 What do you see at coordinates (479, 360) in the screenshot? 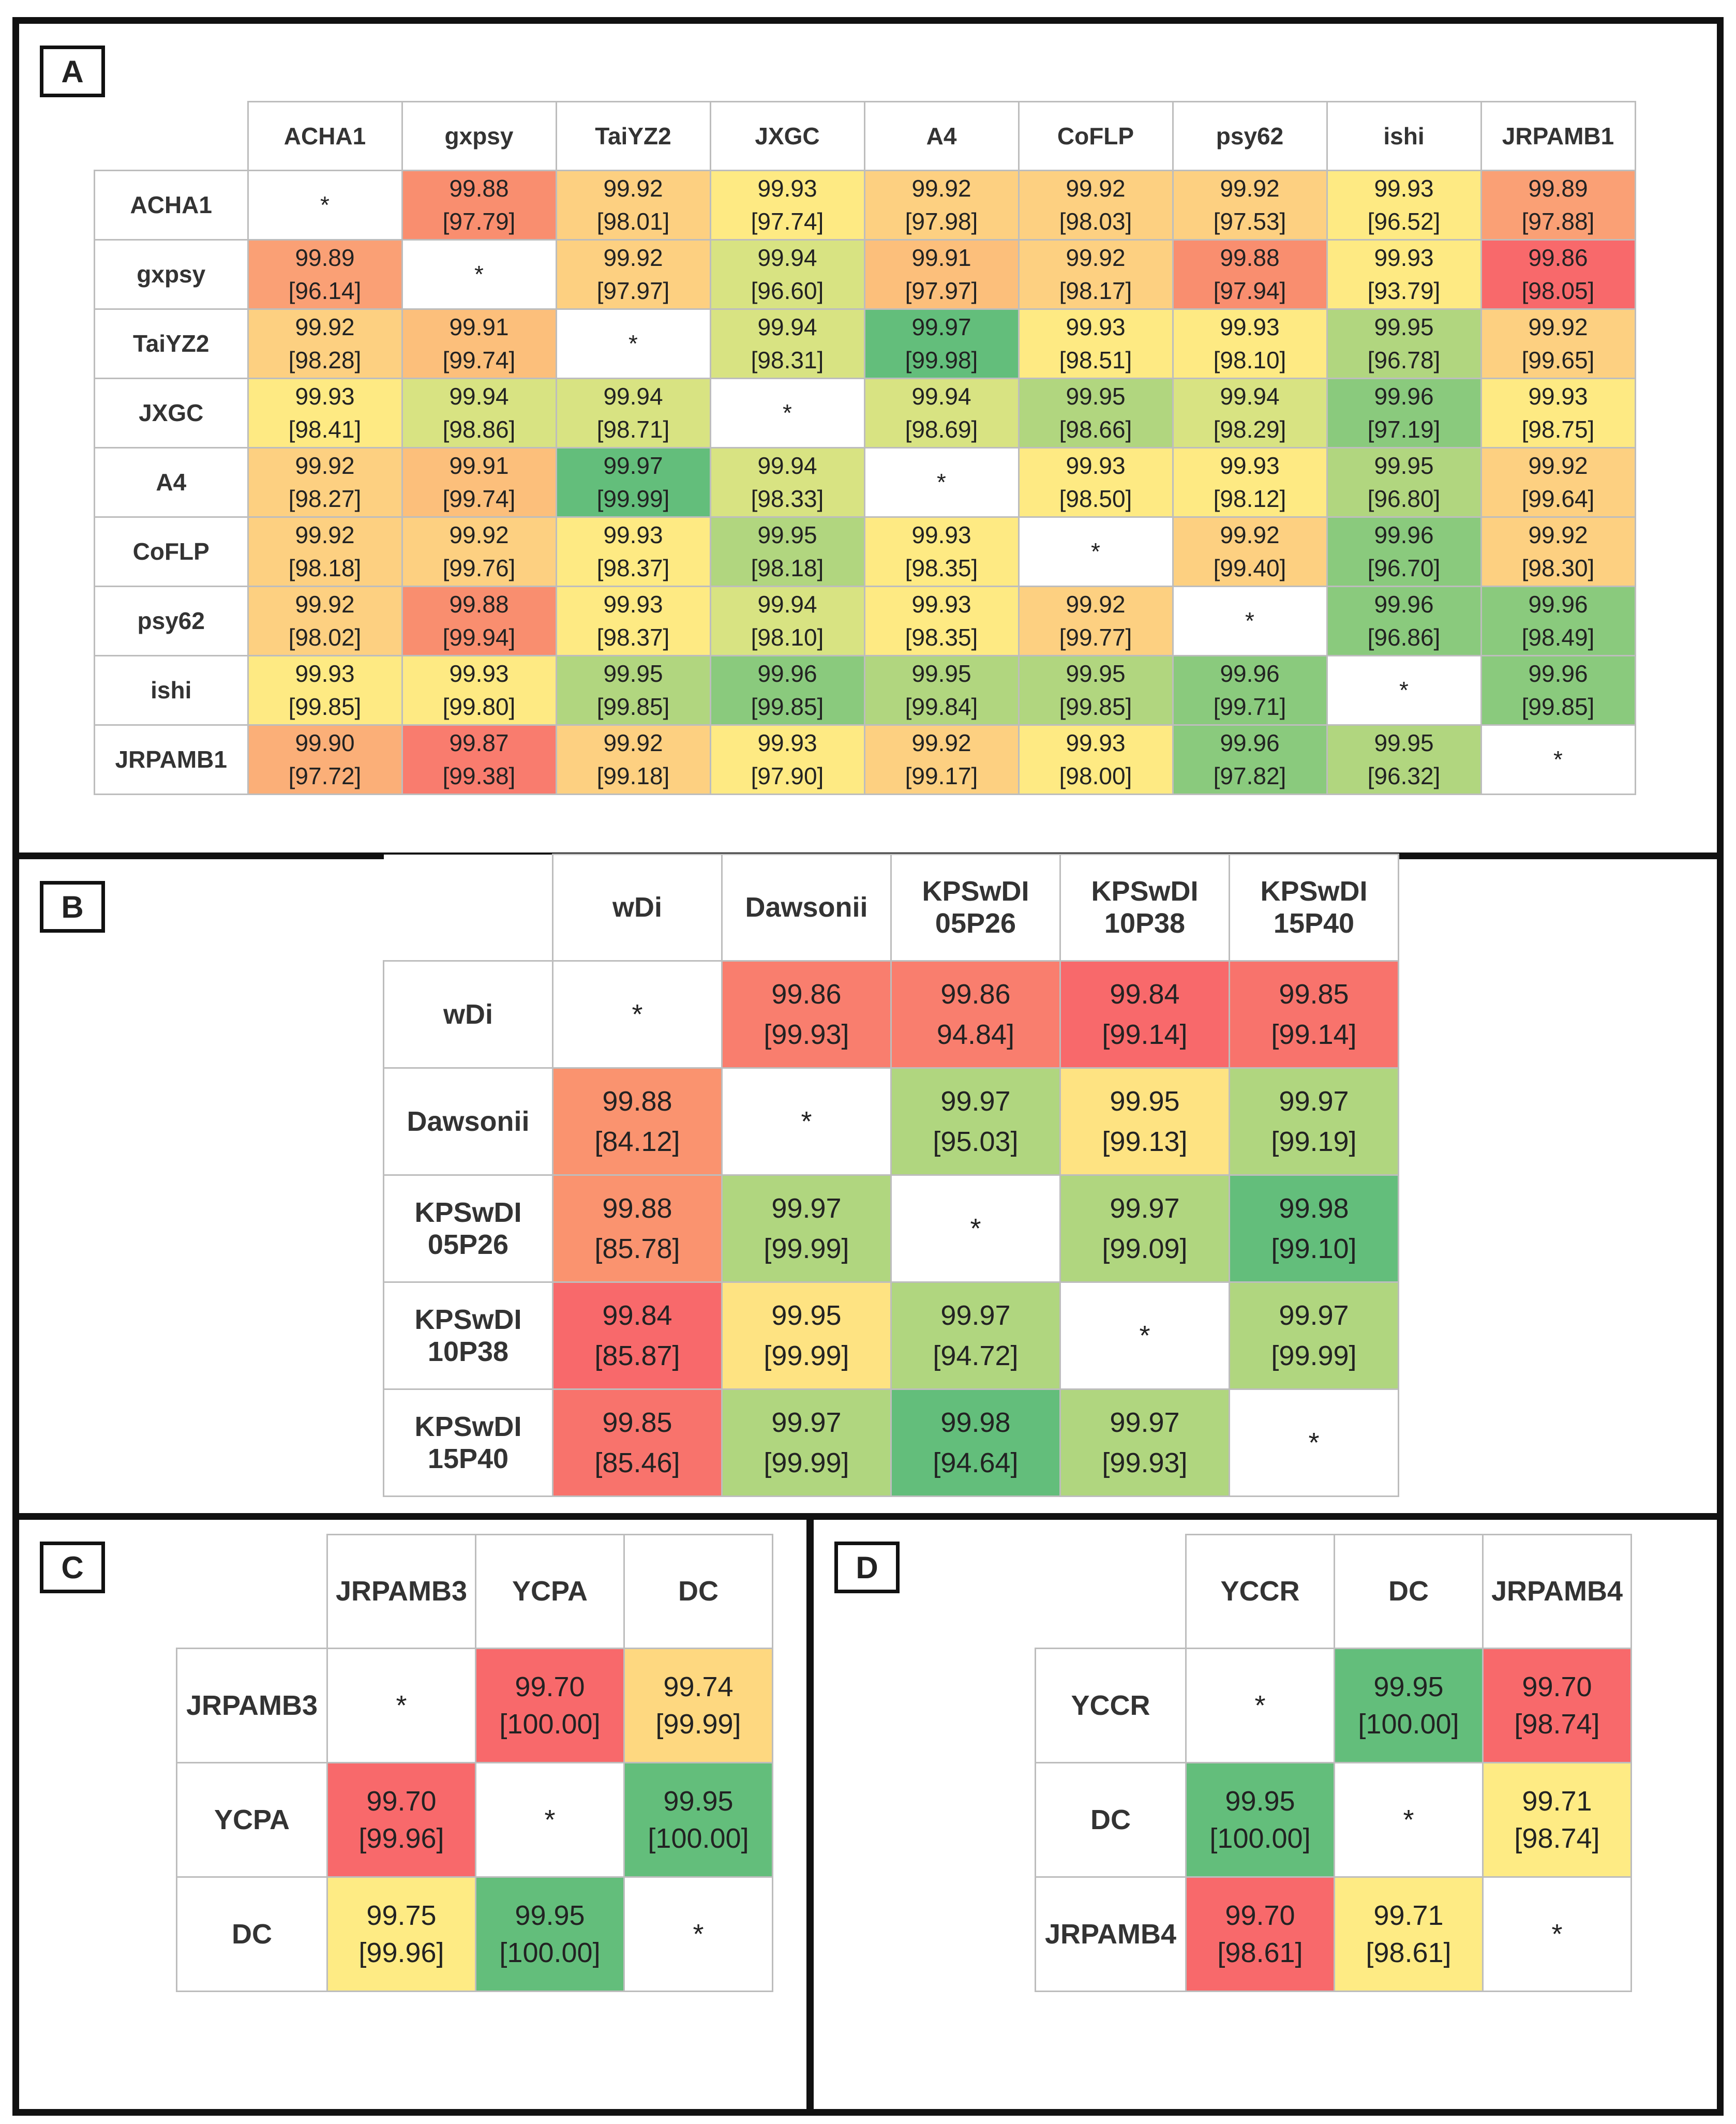
I see `cell-secondary-value: [99.74]` at bounding box center [479, 360].